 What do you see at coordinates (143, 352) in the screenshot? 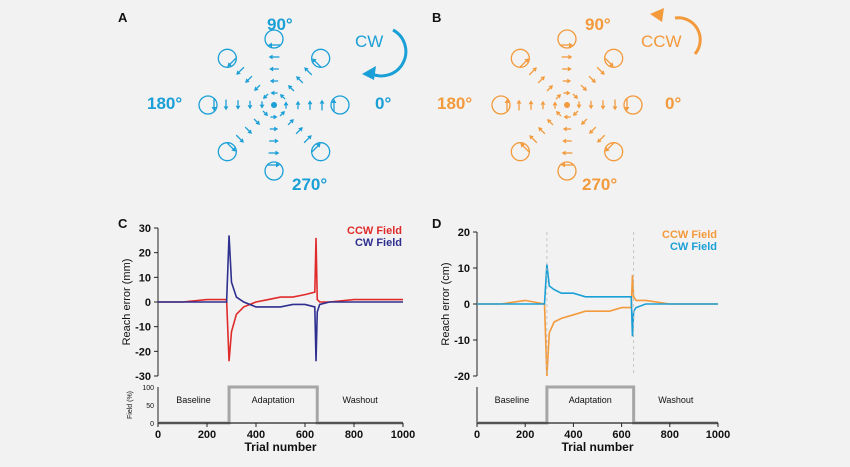
I see `y-tick-label: -20` at bounding box center [143, 352].